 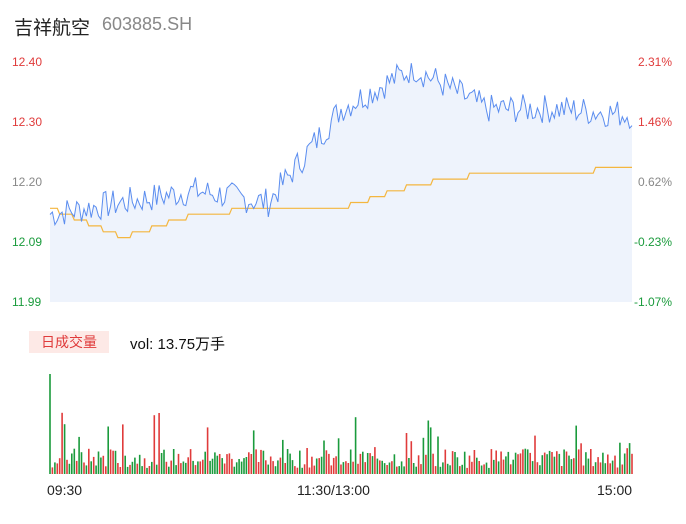 What do you see at coordinates (333, 490) in the screenshot?
I see `time-label-mid: 11:30/13:00` at bounding box center [333, 490].